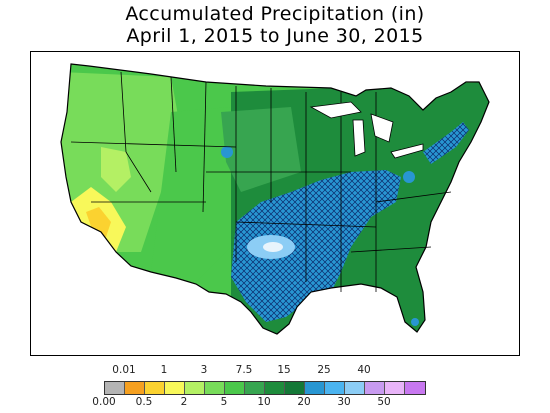 This screenshot has height=413, width=550. Describe the element at coordinates (264, 402) in the screenshot. I see `legend-bottom-label: 10` at that location.